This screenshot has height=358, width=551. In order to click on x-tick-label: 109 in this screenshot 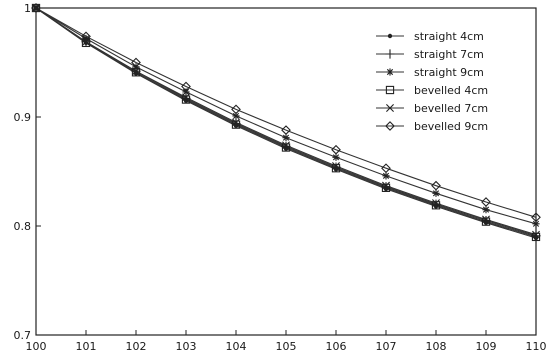, I will do `click(486, 346)`.